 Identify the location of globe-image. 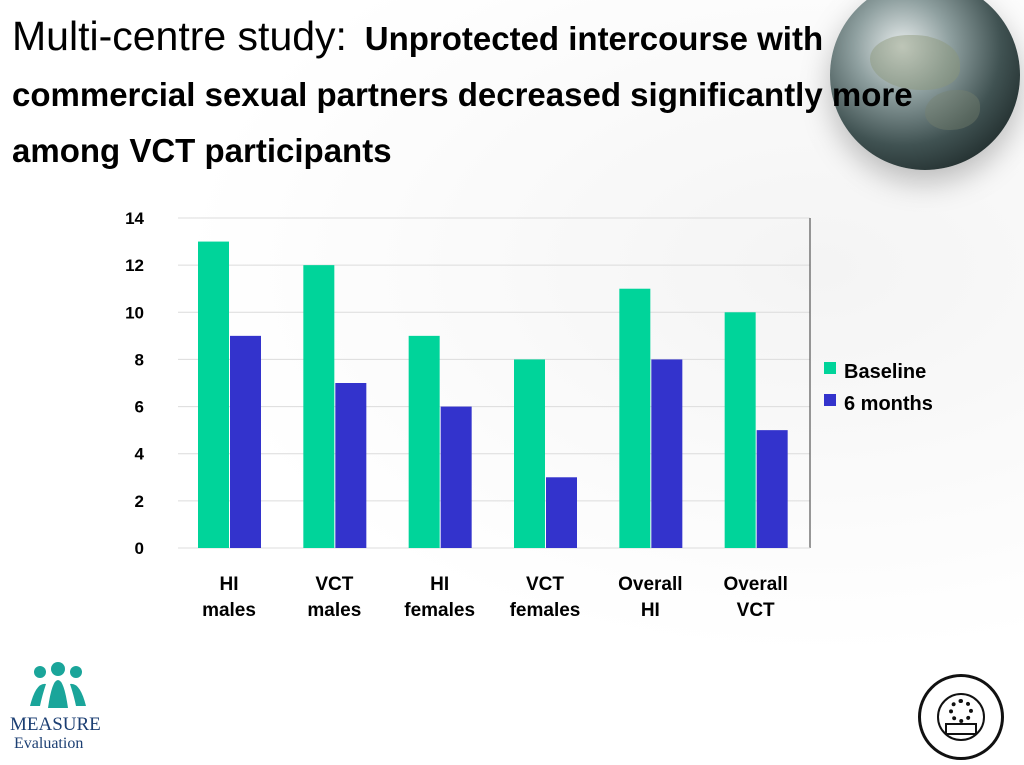
(925, 85).